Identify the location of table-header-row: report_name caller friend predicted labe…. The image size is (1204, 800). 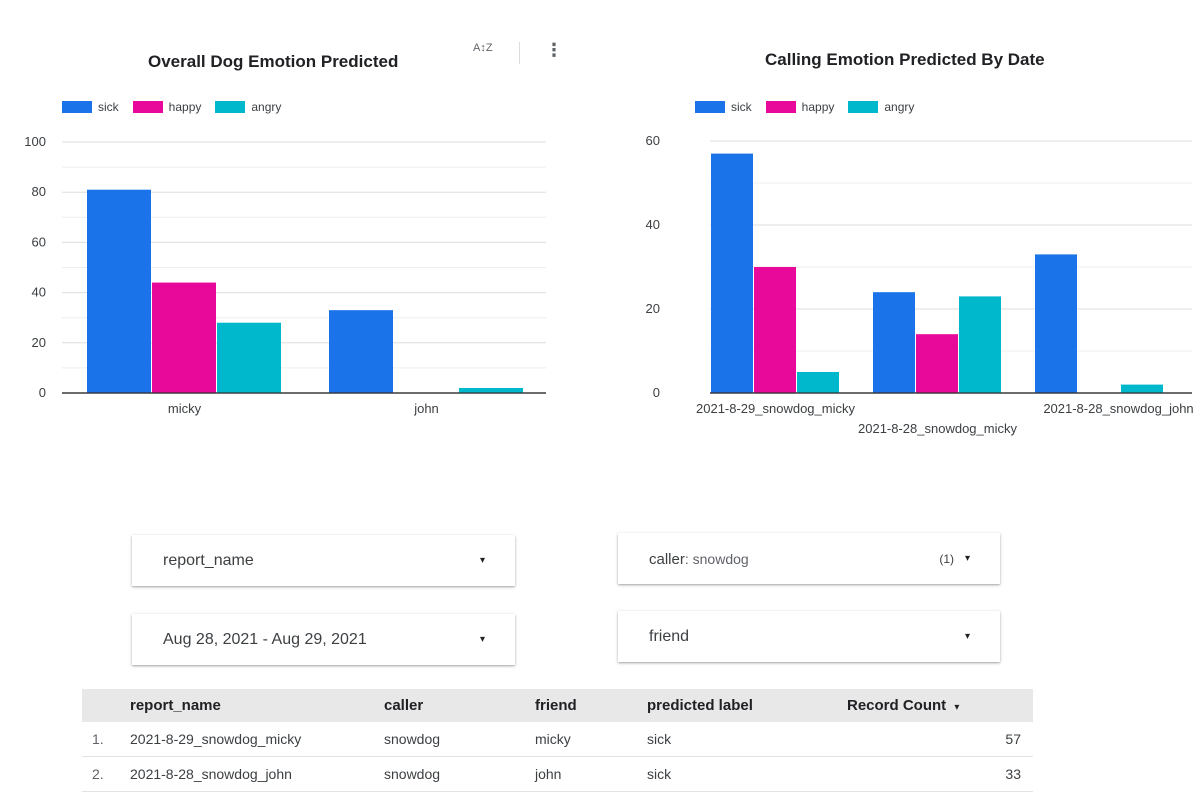
(557, 705).